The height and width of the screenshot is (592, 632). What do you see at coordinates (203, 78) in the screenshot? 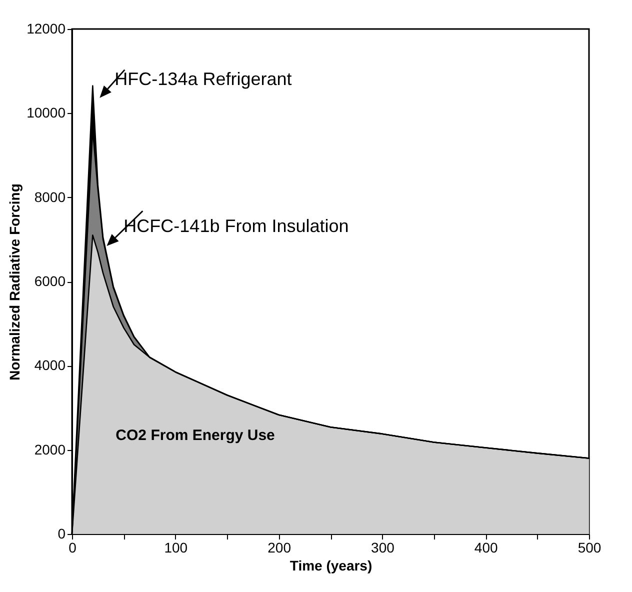
I see `series-label: HFC-134a Refrigerant` at bounding box center [203, 78].